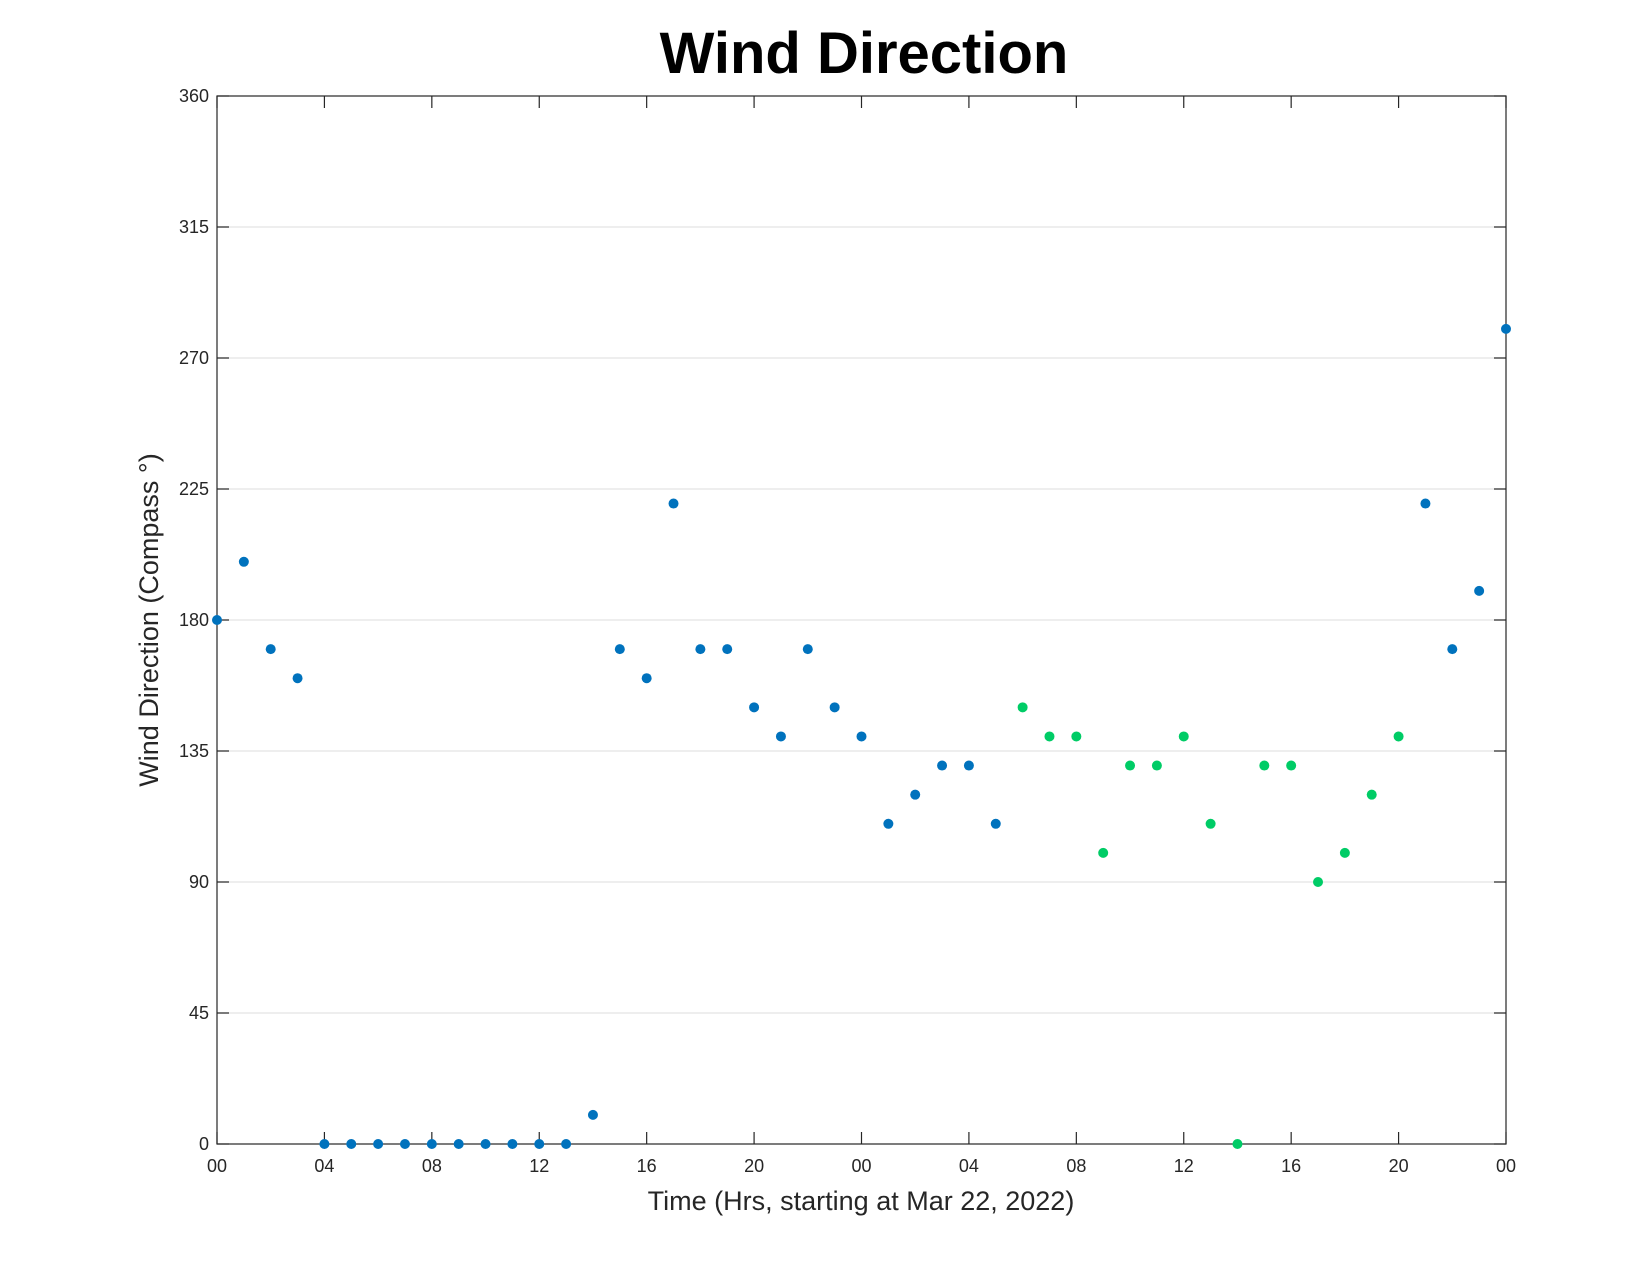  I want to click on y-tick-labels: 0 45 90 135 180 225 270 315 360, so click(194, 620).